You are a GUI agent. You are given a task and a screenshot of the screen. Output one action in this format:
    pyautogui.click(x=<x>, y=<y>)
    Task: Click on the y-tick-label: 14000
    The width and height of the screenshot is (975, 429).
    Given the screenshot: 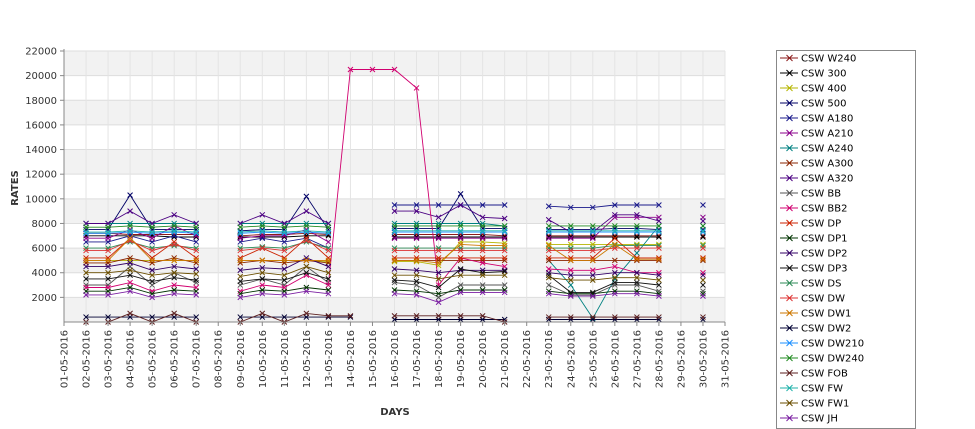 What is the action you would take?
    pyautogui.click(x=41, y=150)
    